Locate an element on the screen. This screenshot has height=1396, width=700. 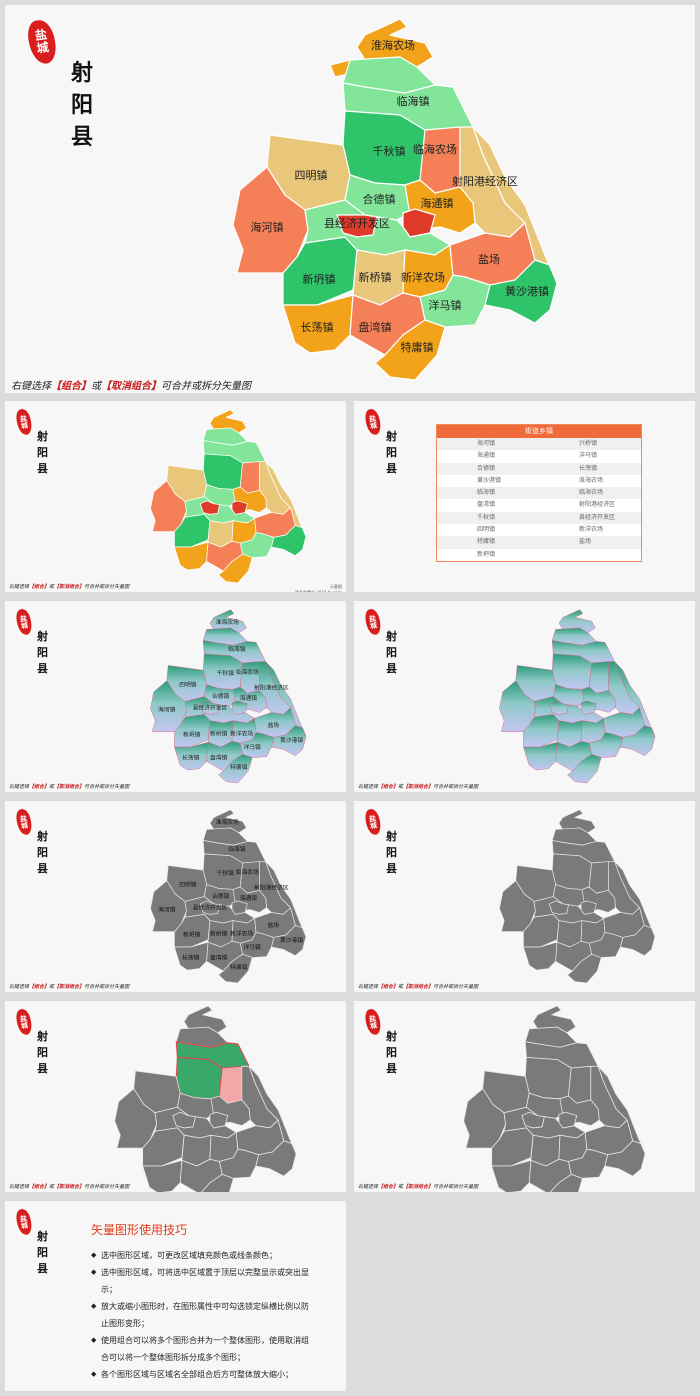
caption-group: 【组合】 is located at coordinates (39, 1187).